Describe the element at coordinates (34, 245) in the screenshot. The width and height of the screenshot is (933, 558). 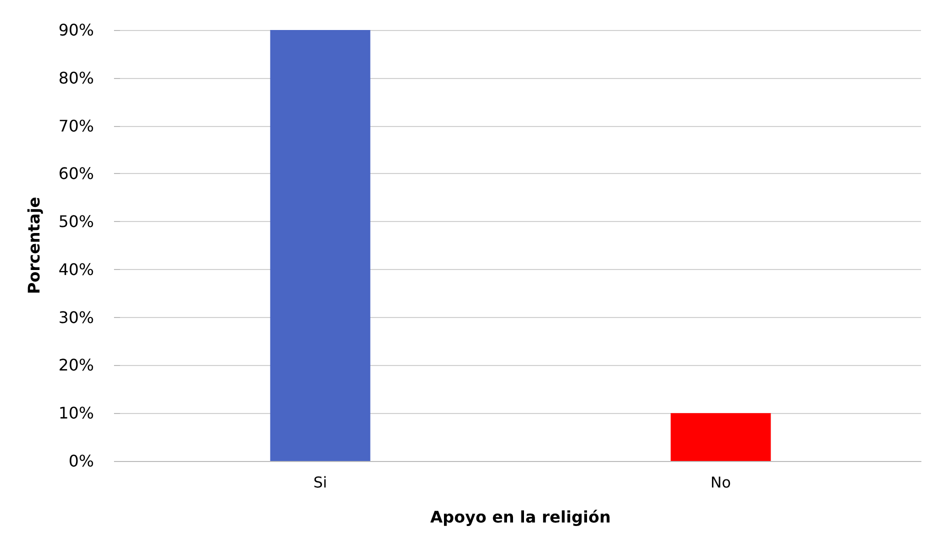
I see `y-axis-title: Porcentaje` at that location.